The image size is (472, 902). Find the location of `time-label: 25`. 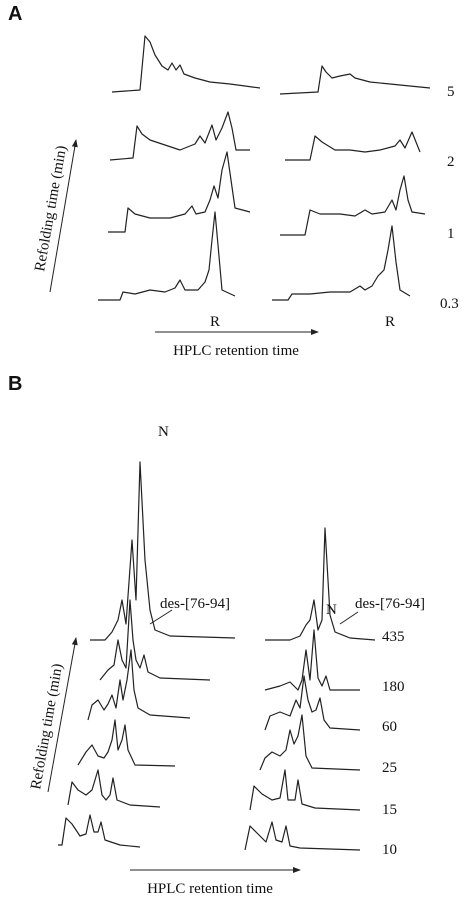

time-label: 25 is located at coordinates (389, 768).